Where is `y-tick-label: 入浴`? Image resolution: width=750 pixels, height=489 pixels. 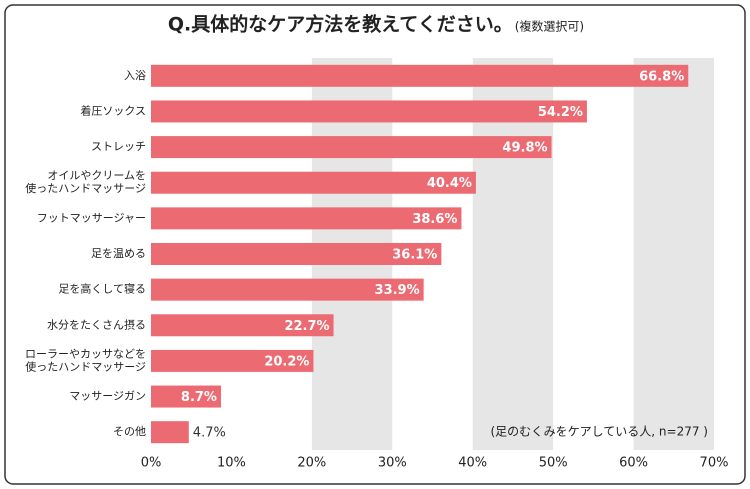 y-tick-label: 入浴 is located at coordinates (135, 75).